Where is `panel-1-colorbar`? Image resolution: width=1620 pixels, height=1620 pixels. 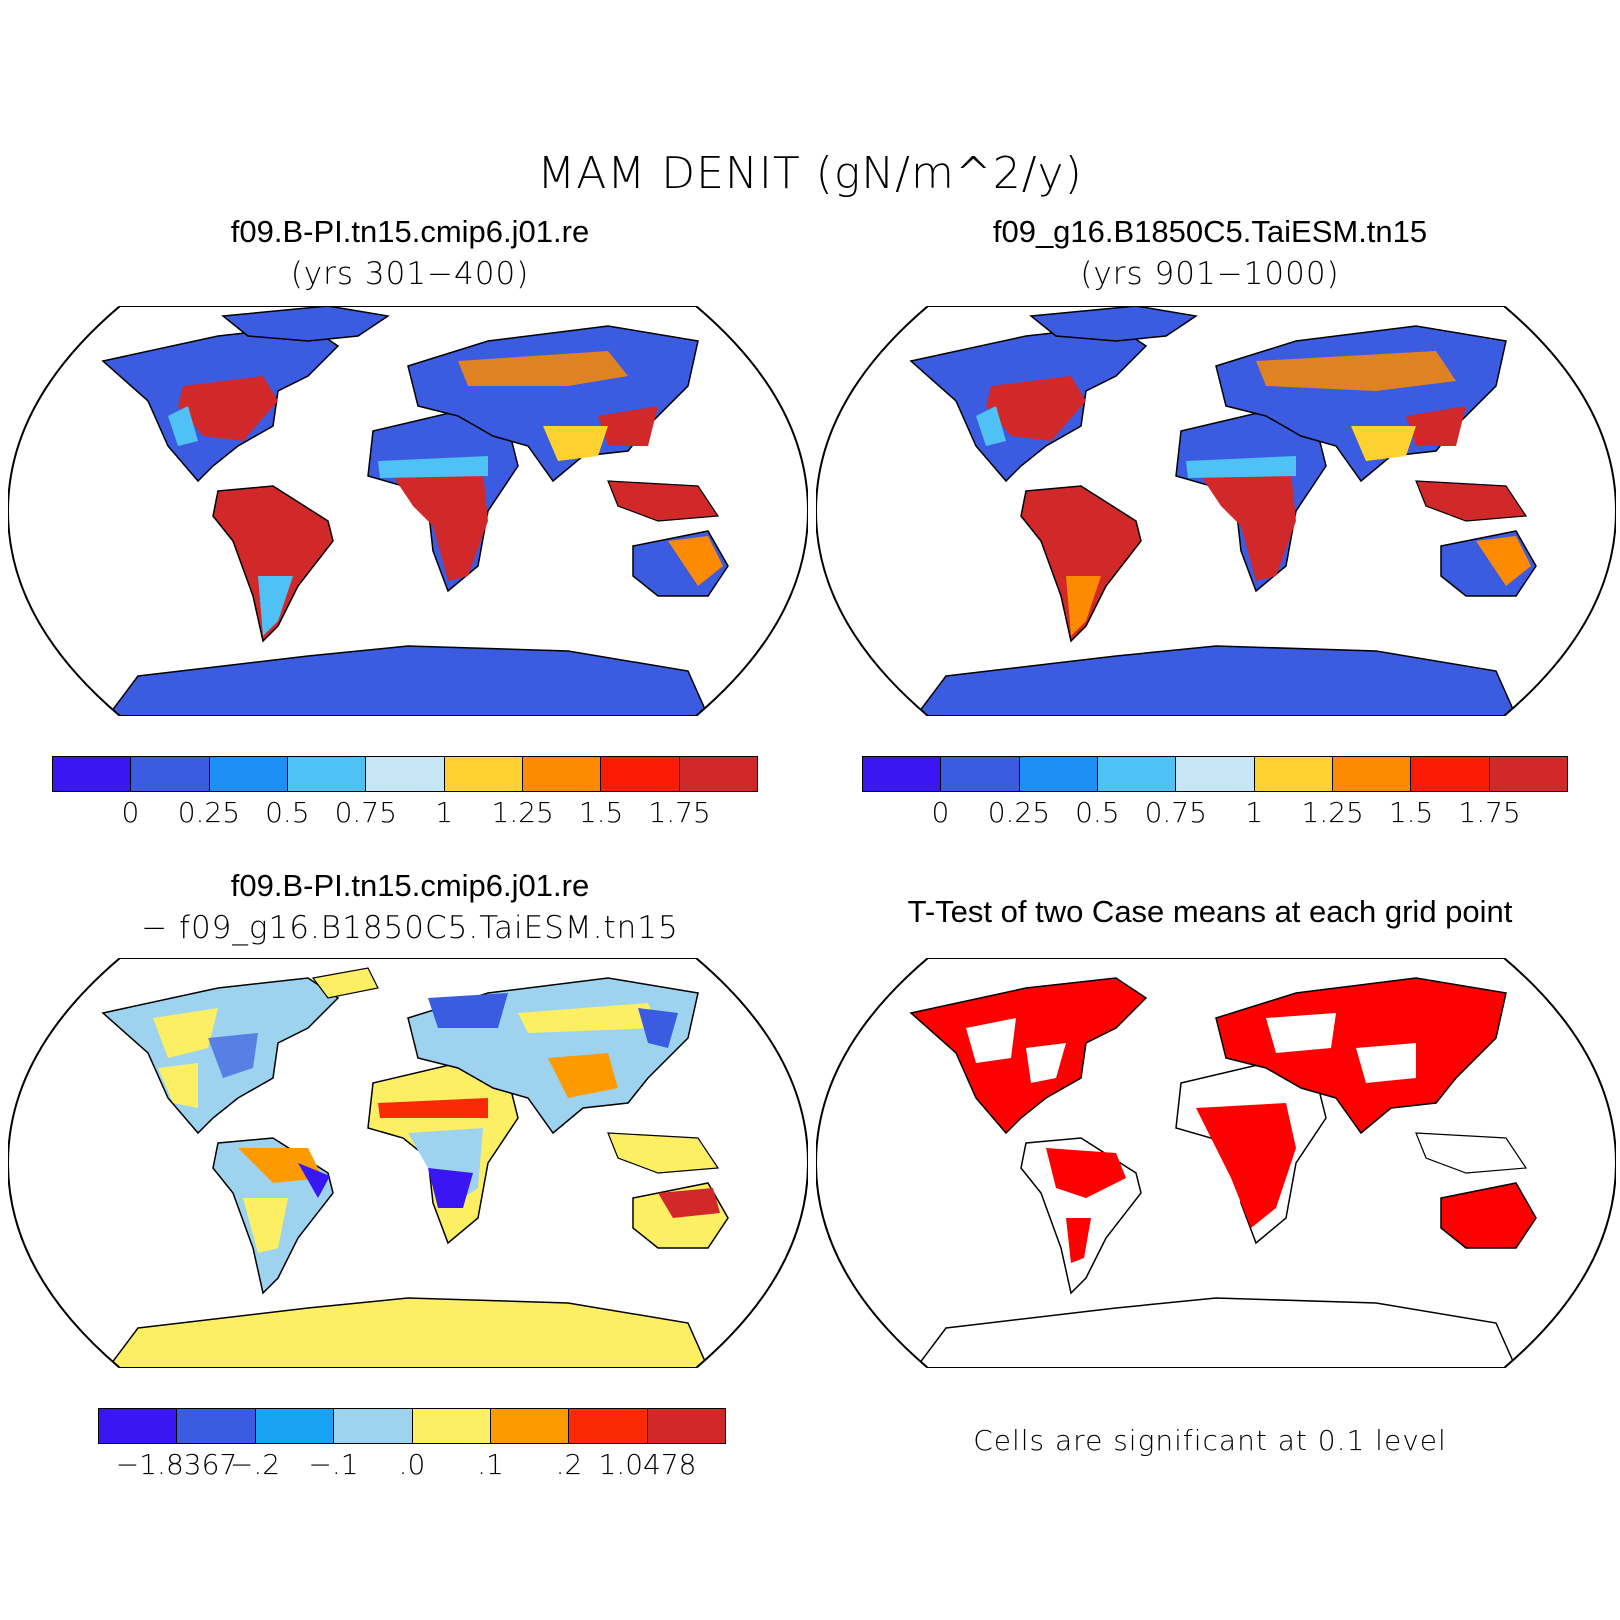
panel-1-colorbar is located at coordinates (405, 774).